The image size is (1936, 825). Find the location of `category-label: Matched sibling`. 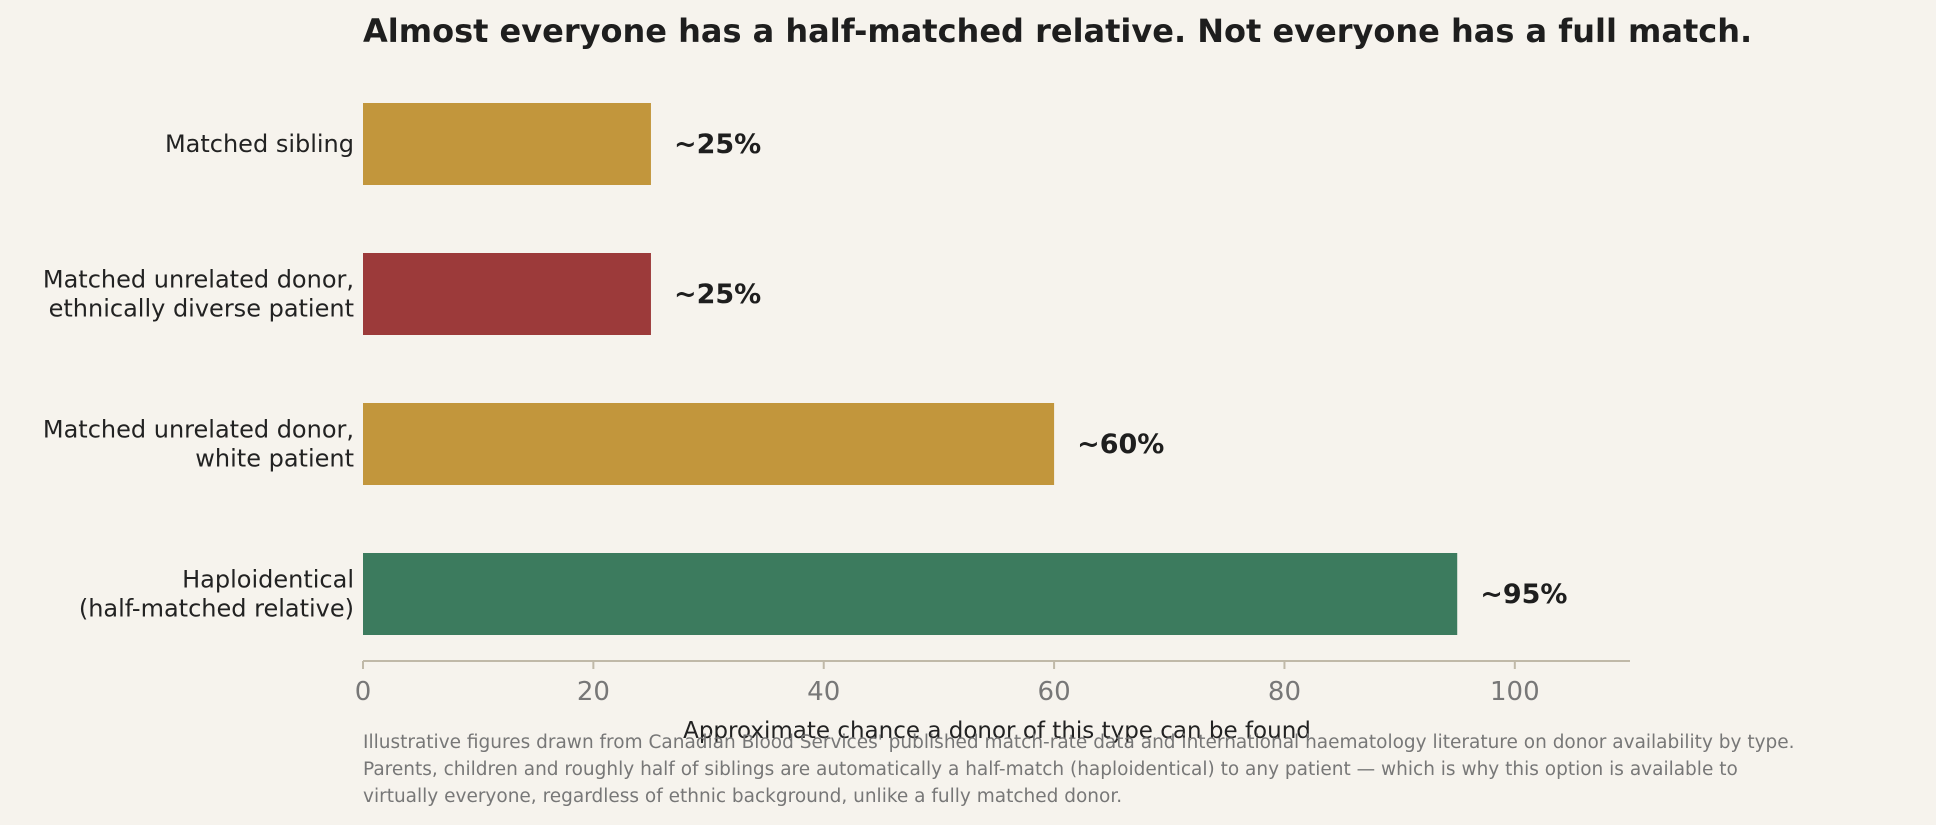

category-label: Matched sibling is located at coordinates (259, 144).